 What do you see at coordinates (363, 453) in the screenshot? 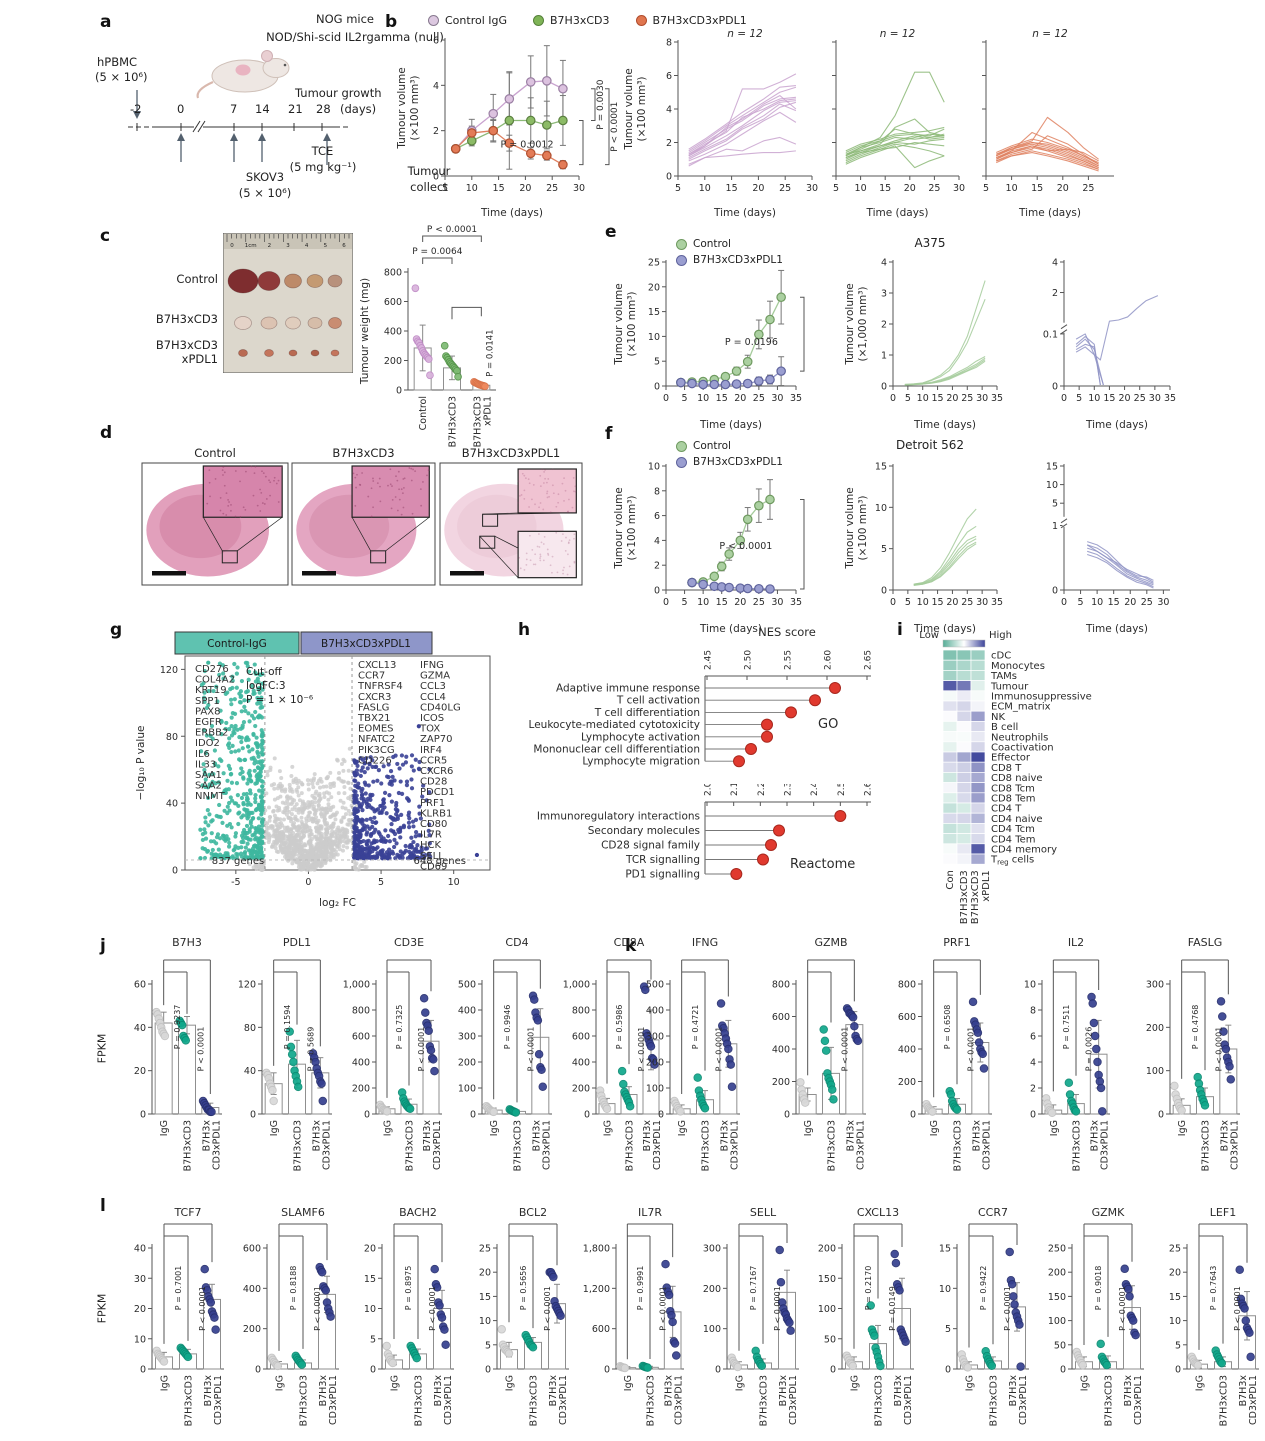
I see `histology-title-b7h3xcd3: B7H3xCD3` at bounding box center [363, 453].